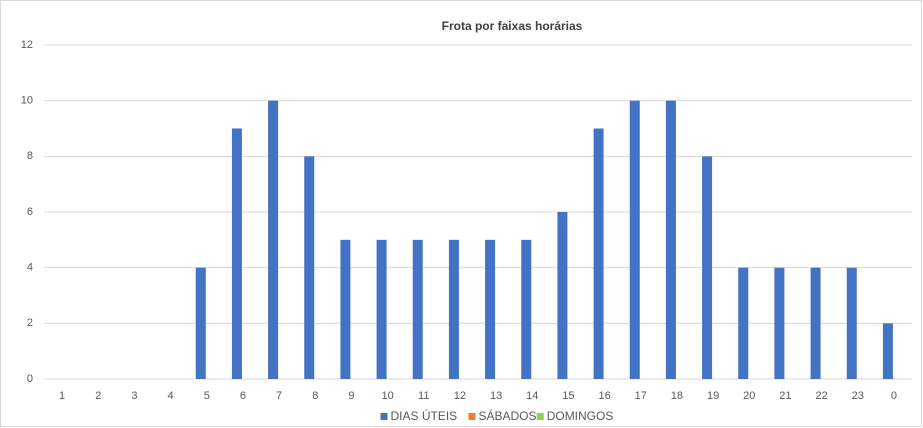 Image resolution: width=923 pixels, height=428 pixels. What do you see at coordinates (207, 396) in the screenshot?
I see `x-tick-label: 5` at bounding box center [207, 396].